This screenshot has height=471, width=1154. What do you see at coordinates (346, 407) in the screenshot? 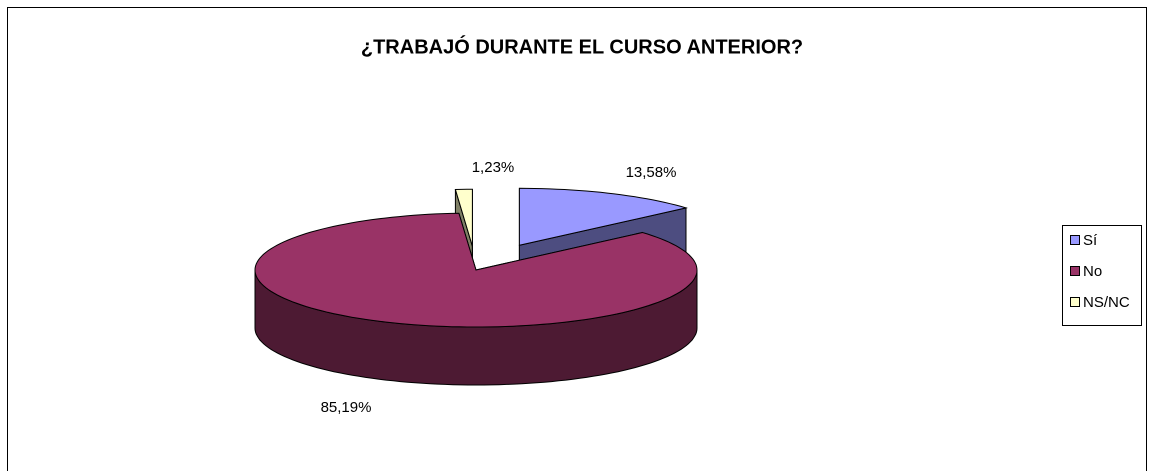
I see `data-label: 85,19%` at bounding box center [346, 407].